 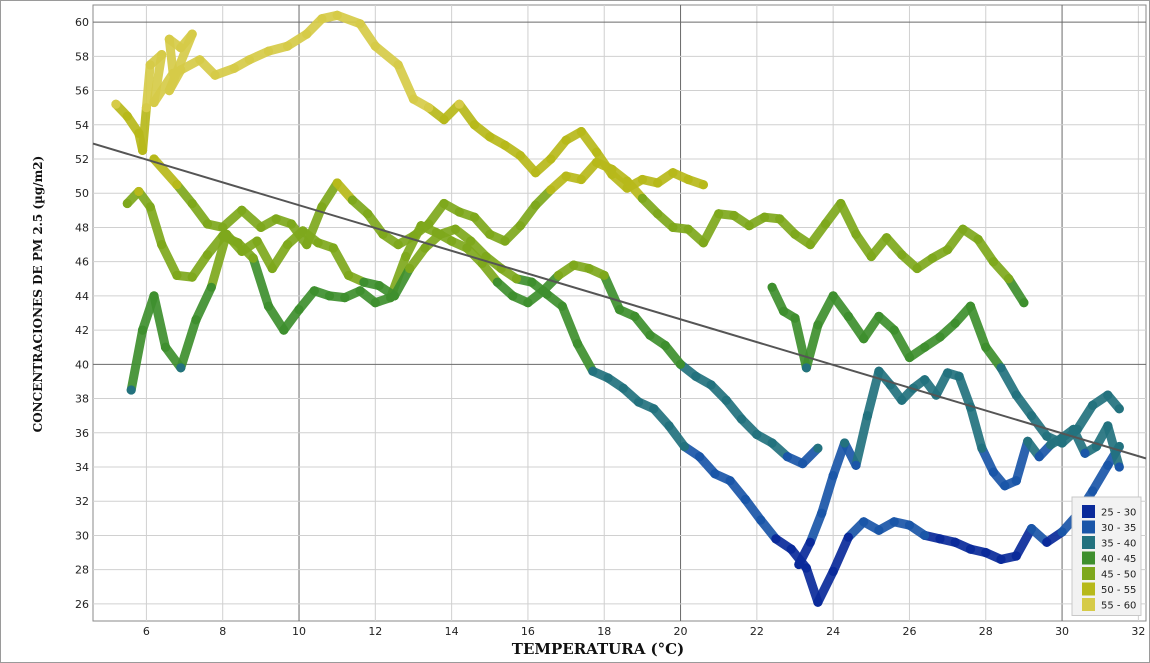 I want to click on y-tick-label: 60, so click(x=82, y=22).